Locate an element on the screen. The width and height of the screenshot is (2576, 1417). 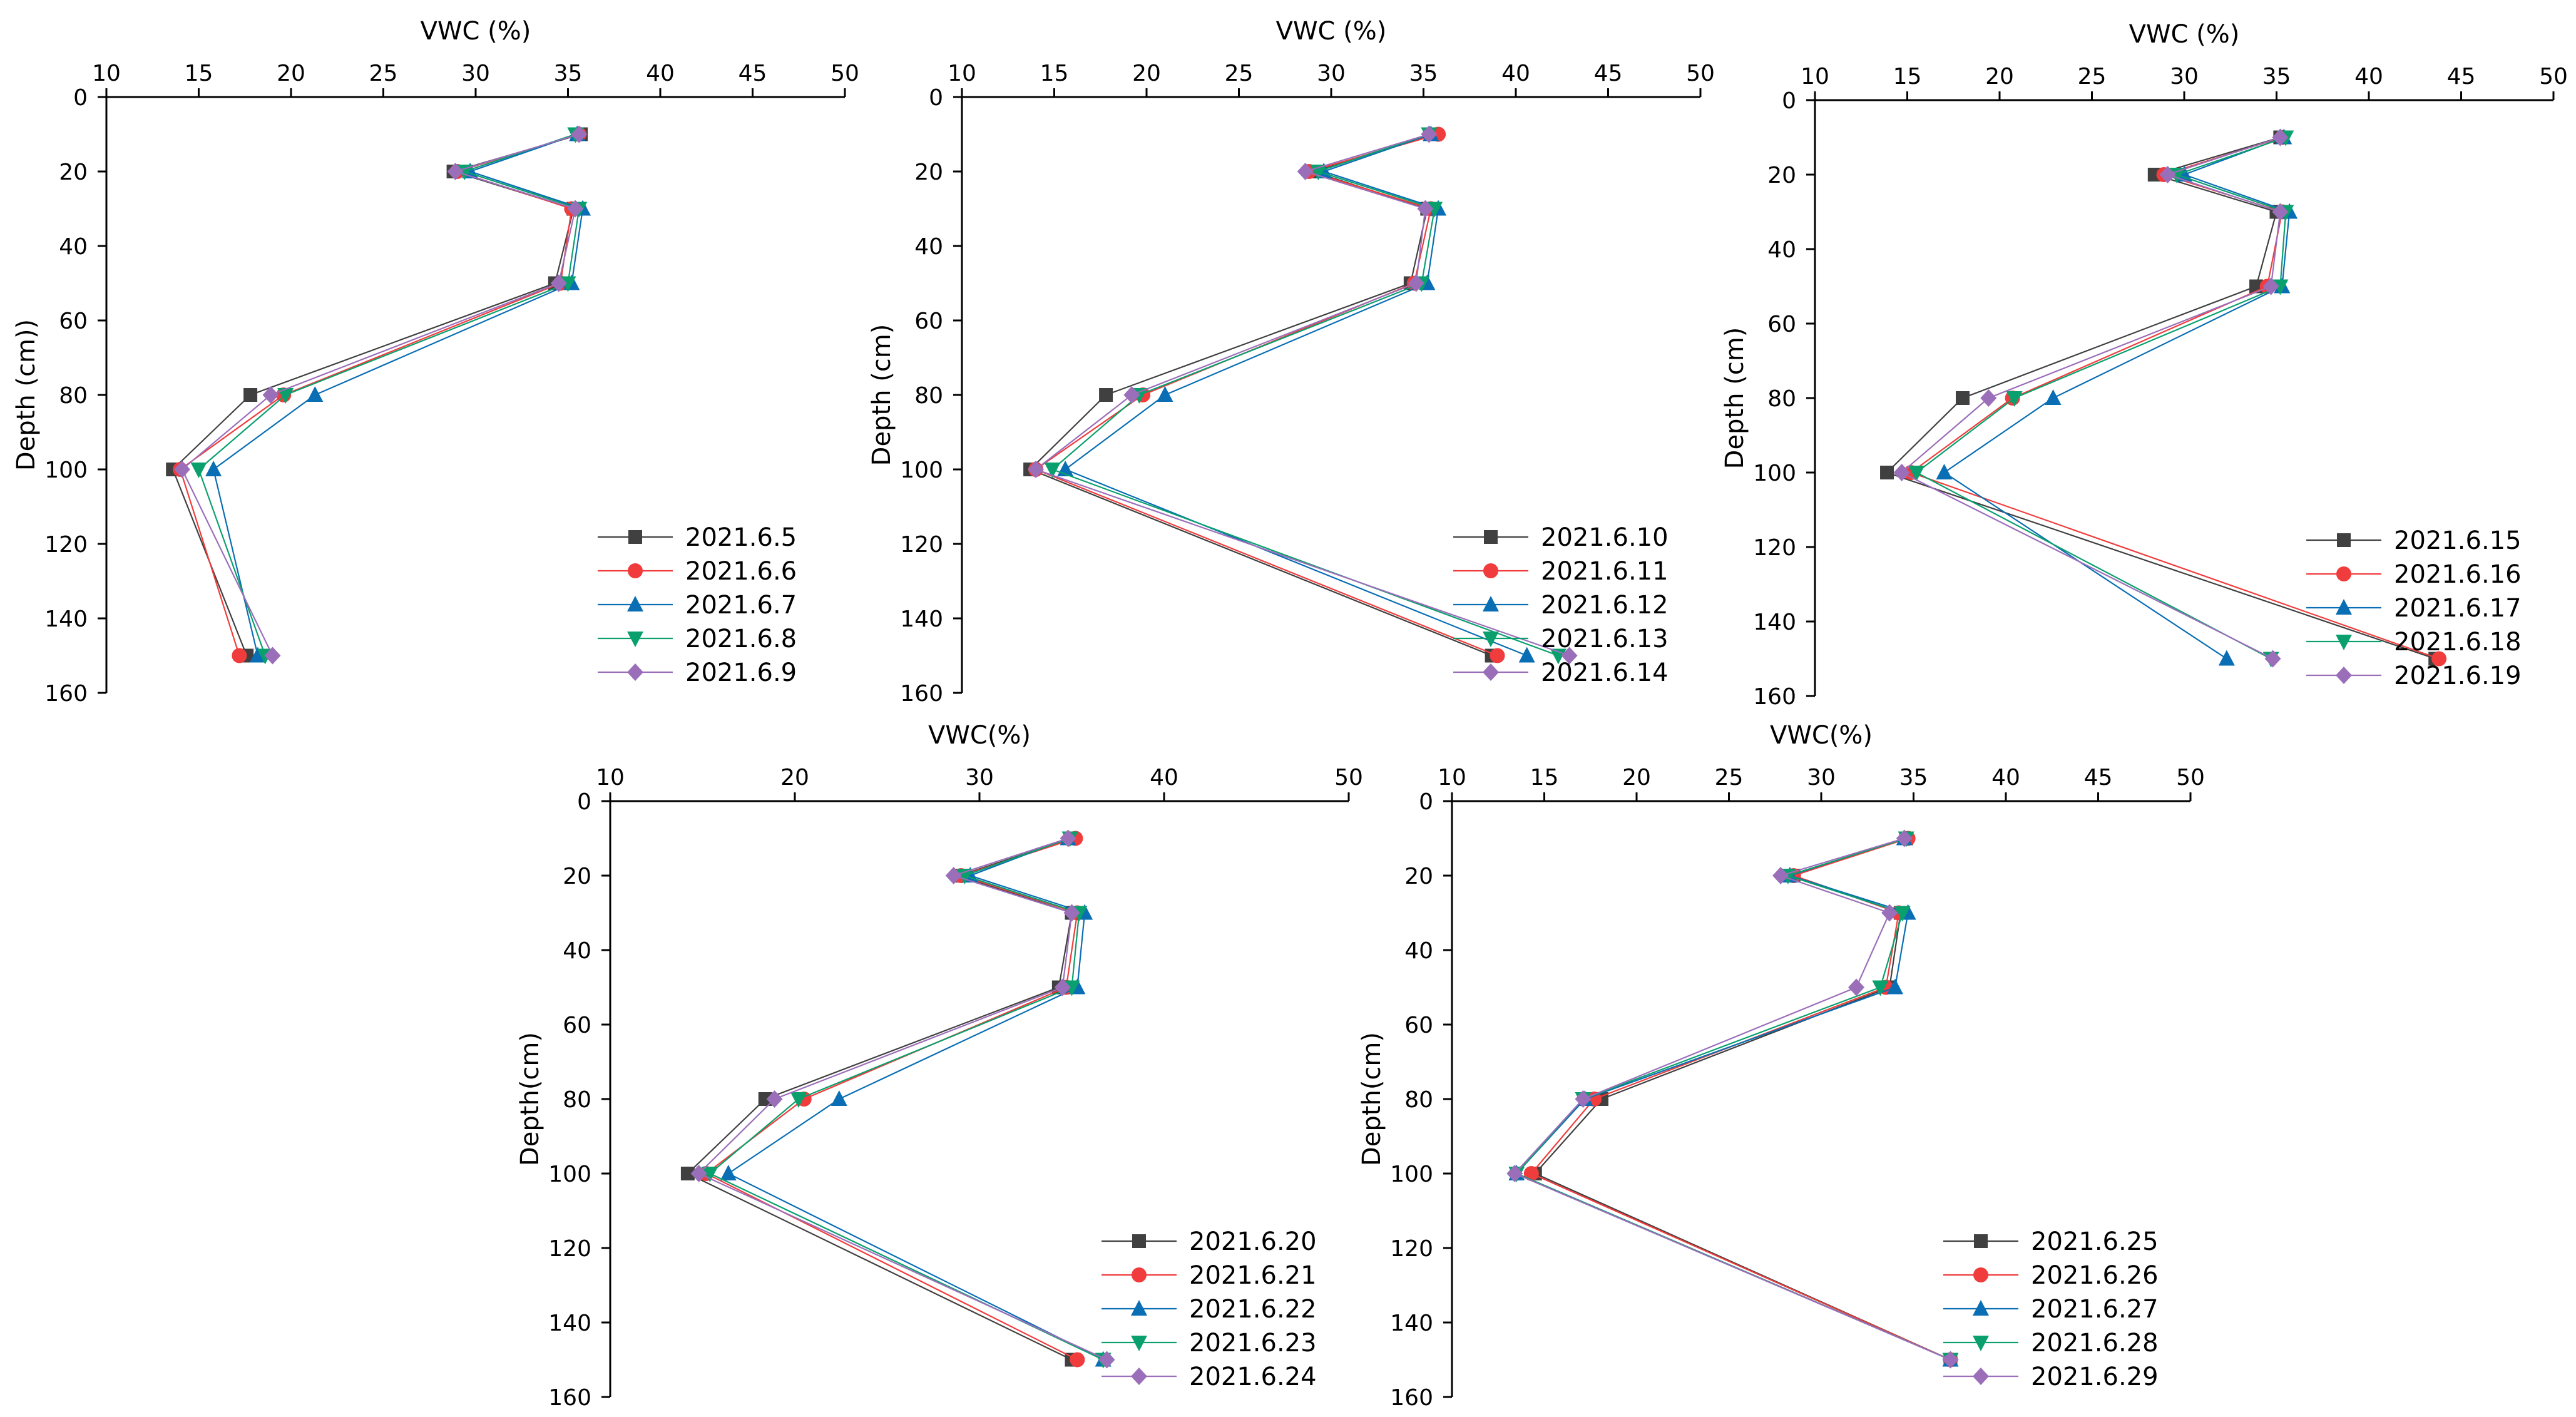
legend-label: 2021.6.17 is located at coordinates (2458, 608).